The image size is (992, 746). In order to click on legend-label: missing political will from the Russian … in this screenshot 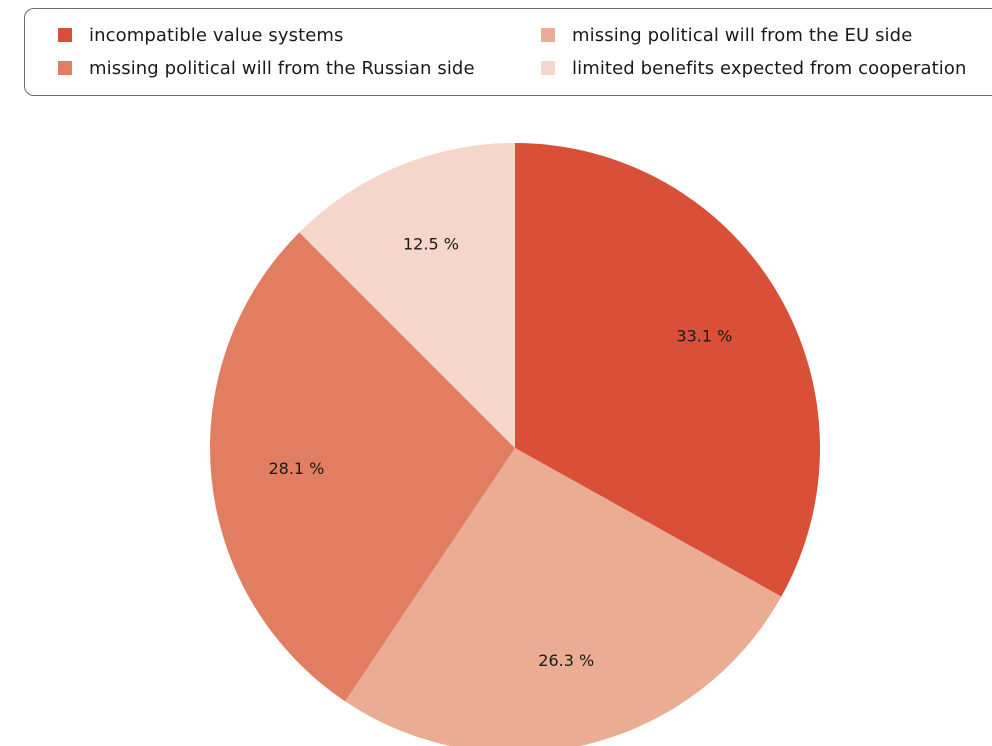, I will do `click(282, 68)`.